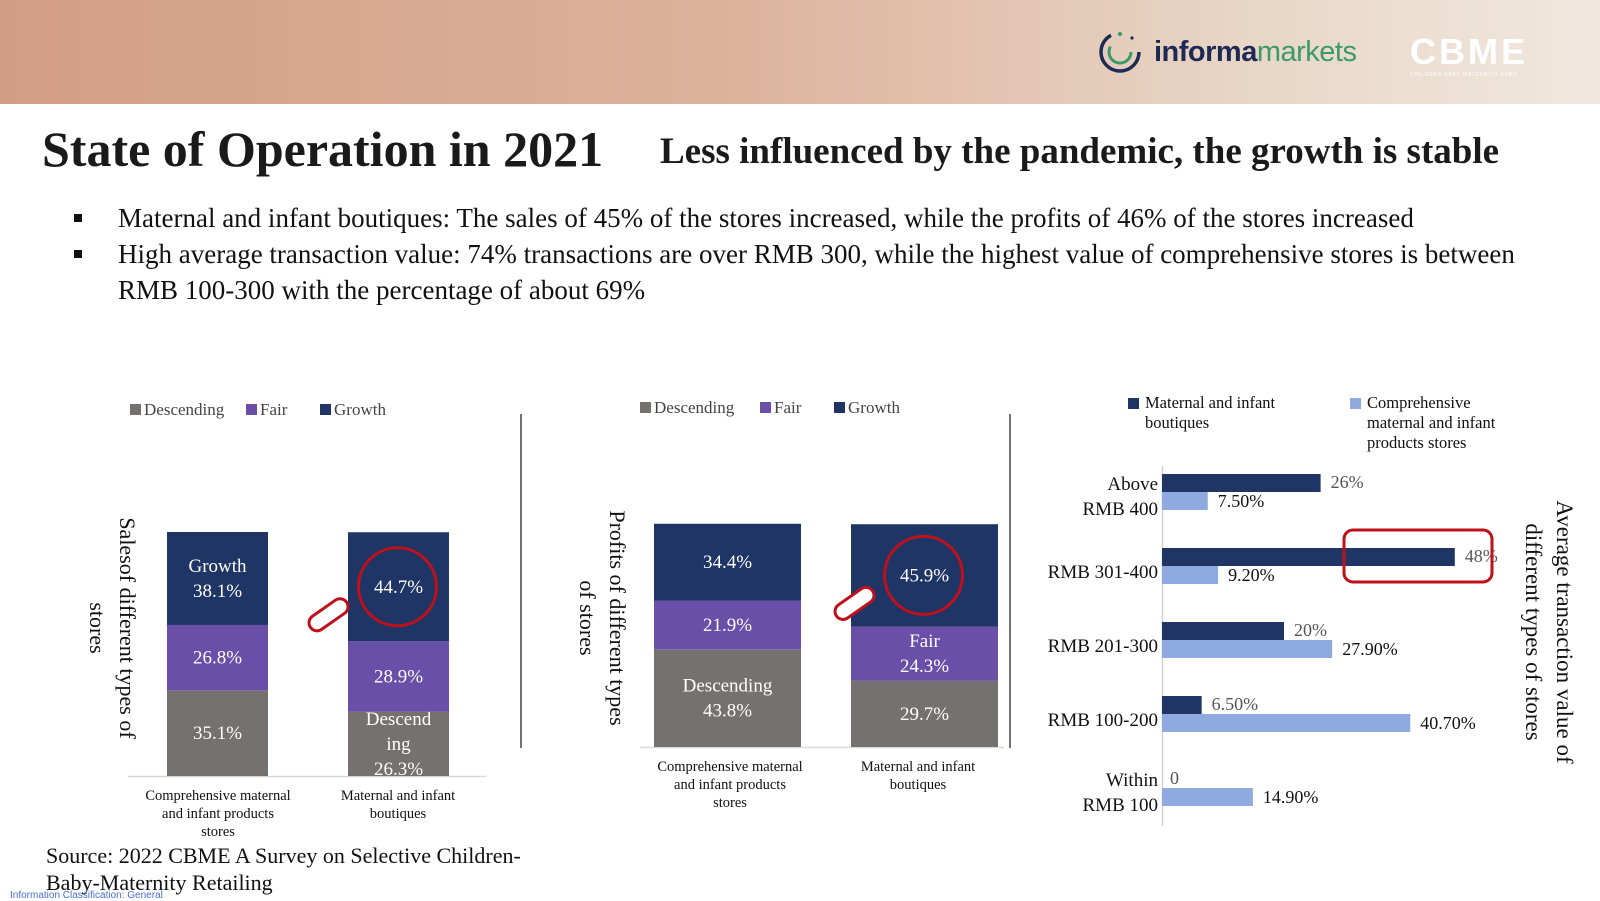 Image resolution: width=1600 pixels, height=901 pixels. What do you see at coordinates (728, 686) in the screenshot?
I see `data-label-line: Descending` at bounding box center [728, 686].